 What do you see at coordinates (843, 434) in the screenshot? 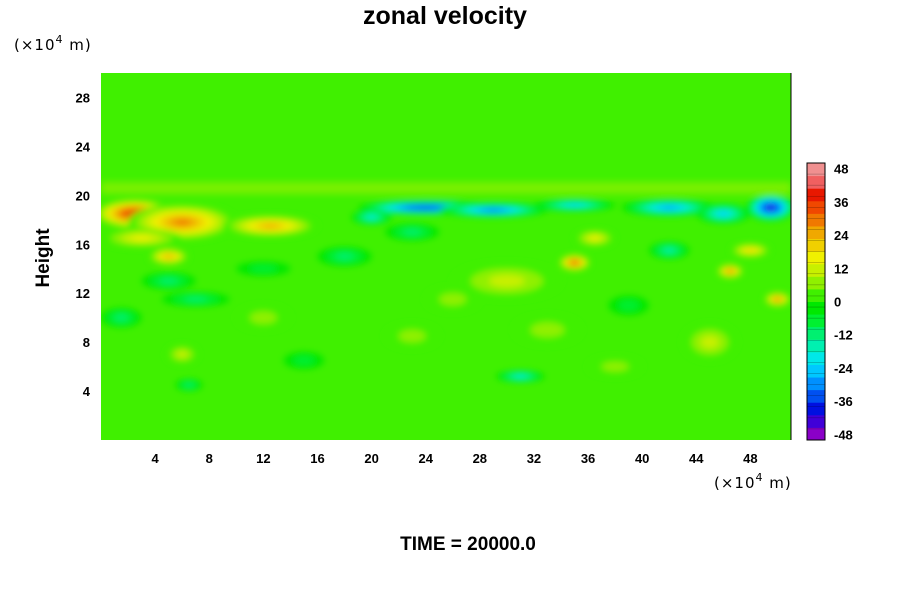
I see `colorbar-tick-label: -48` at bounding box center [843, 434].